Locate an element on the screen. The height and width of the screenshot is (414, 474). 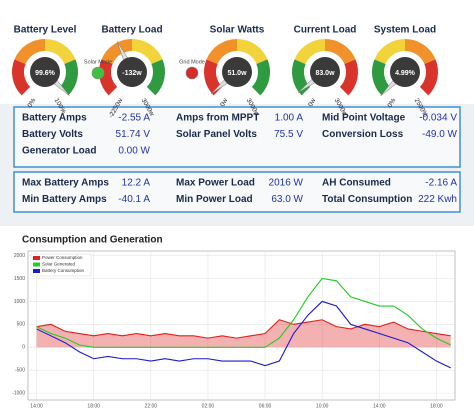
stat-label: Battery Volts is located at coordinates (52, 134).